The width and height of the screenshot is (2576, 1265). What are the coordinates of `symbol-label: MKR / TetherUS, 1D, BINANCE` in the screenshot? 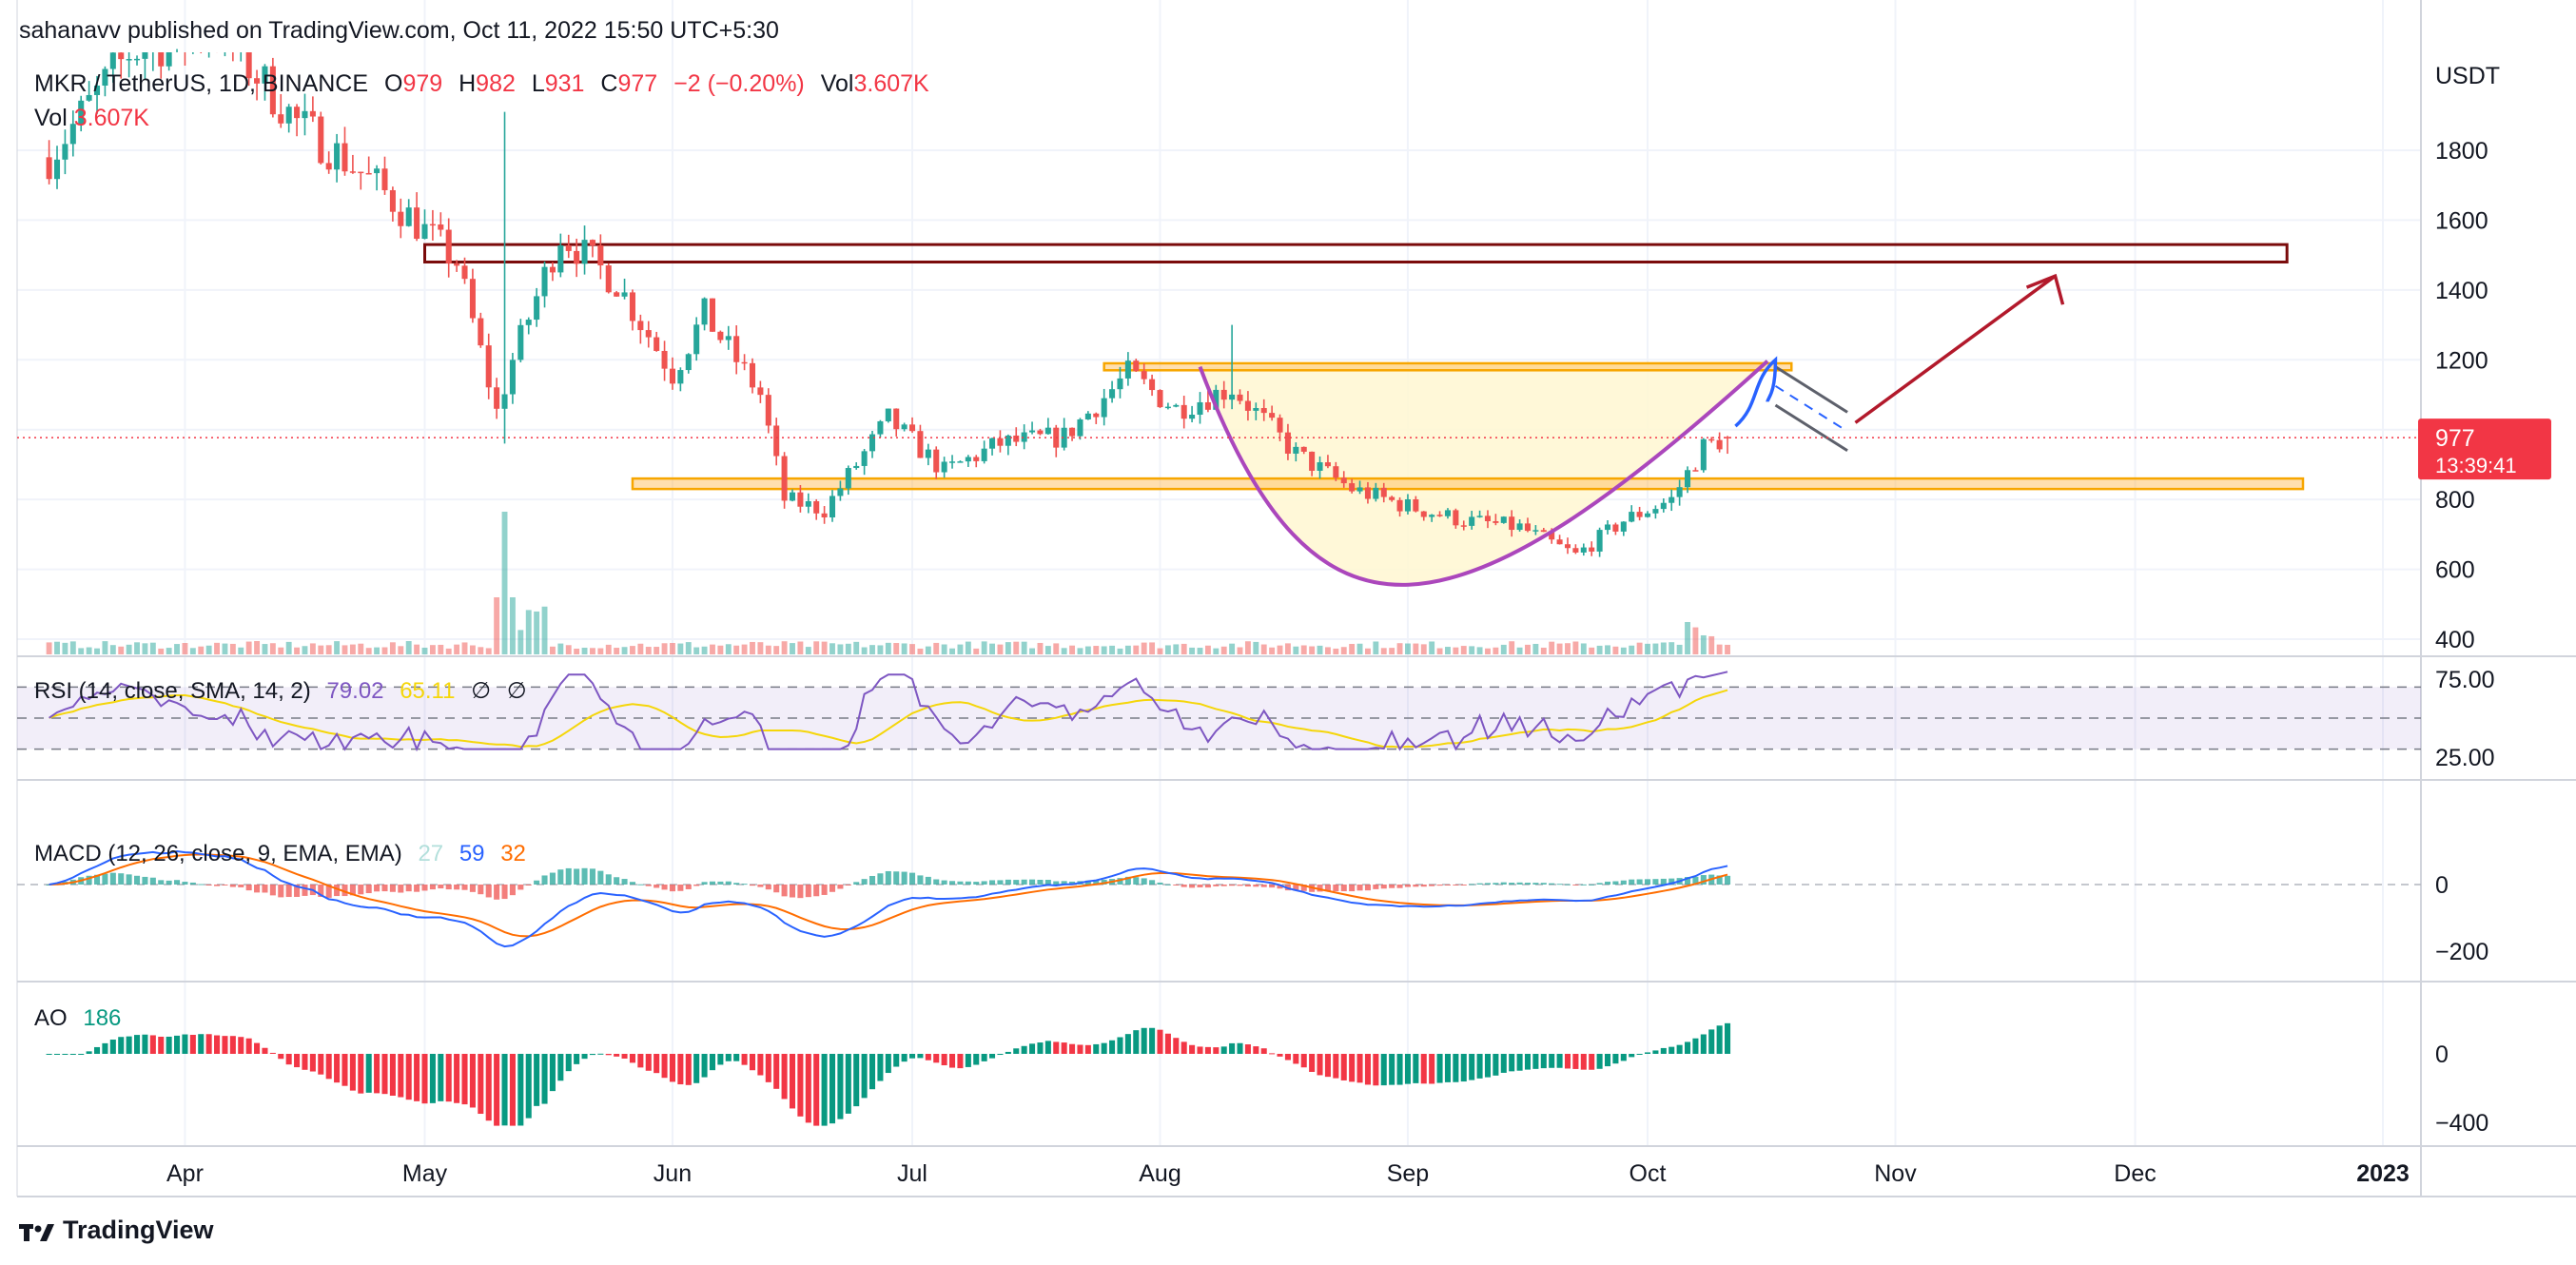 It's located at (202, 83).